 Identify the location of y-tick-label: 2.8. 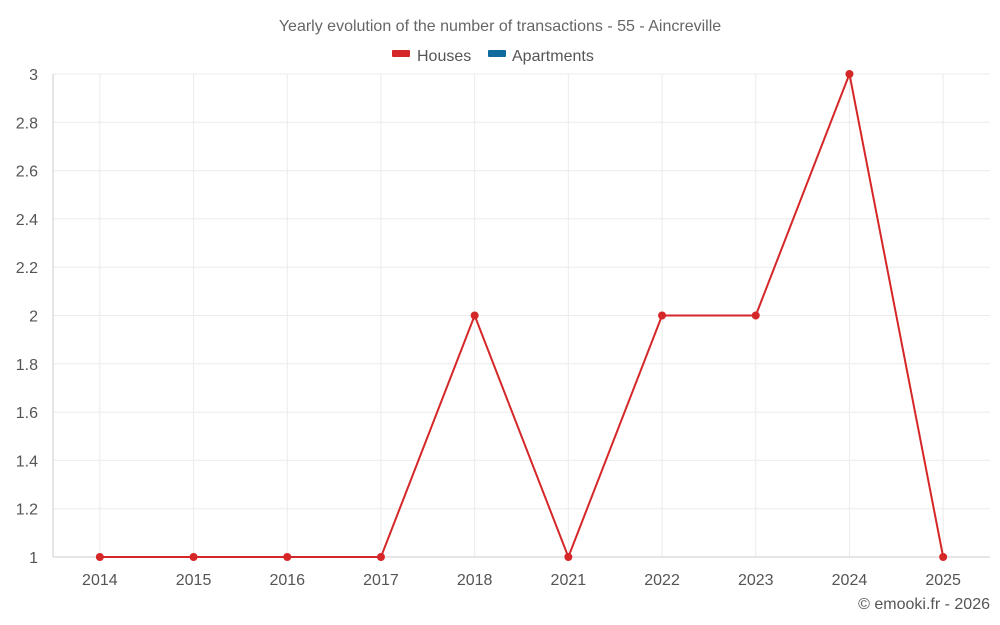
(27, 123).